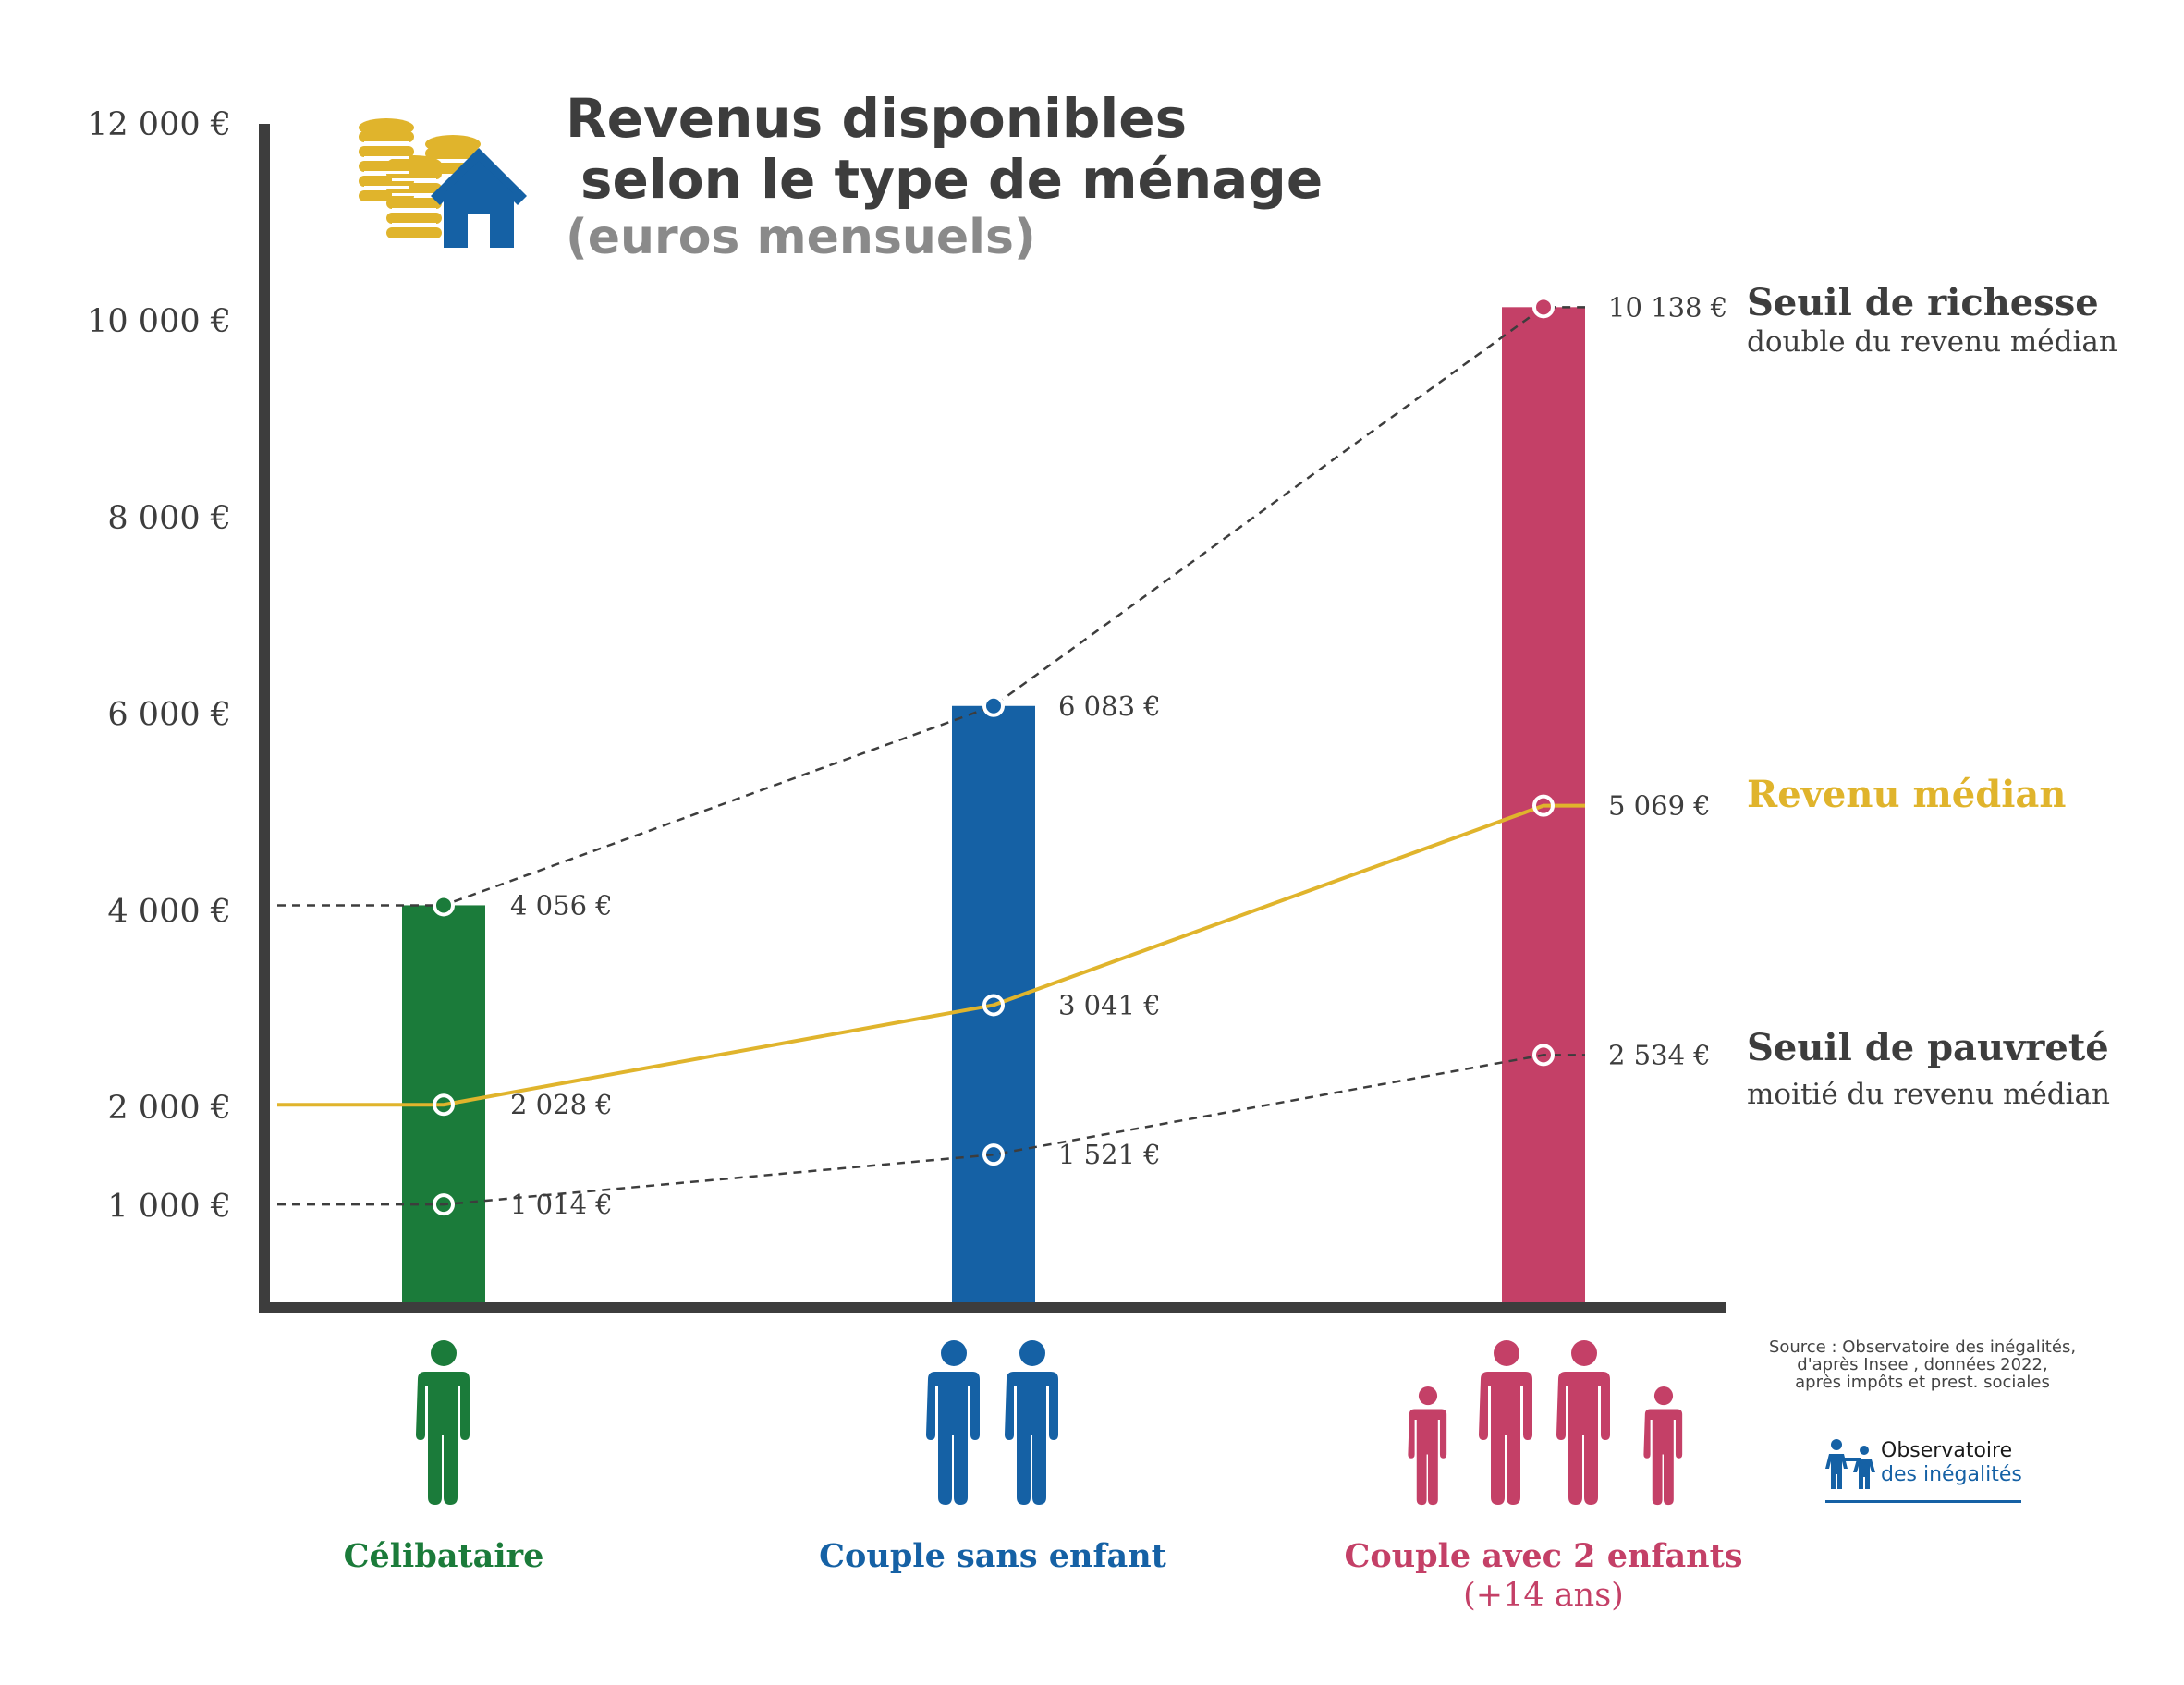  I want to click on value-label-2-3: 5 069 €, so click(1659, 806).